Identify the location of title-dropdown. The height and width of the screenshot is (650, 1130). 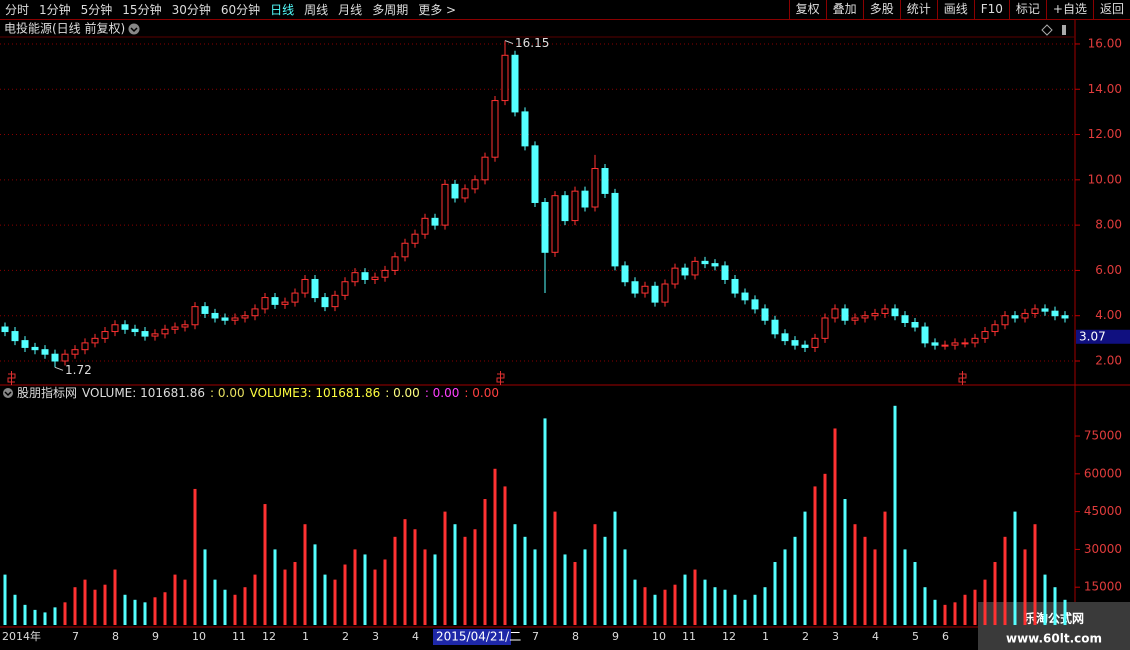
(134, 29).